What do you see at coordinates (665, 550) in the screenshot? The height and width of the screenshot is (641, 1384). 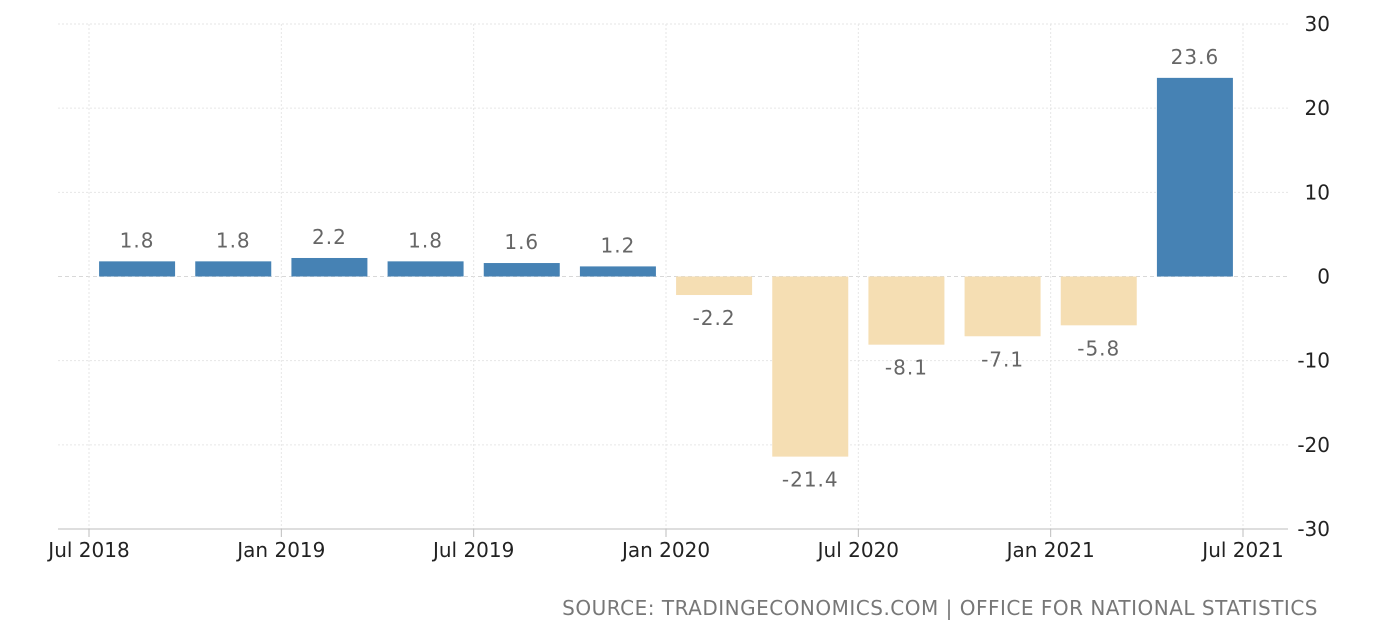 I see `x-tick-label: Jan 2020` at bounding box center [665, 550].